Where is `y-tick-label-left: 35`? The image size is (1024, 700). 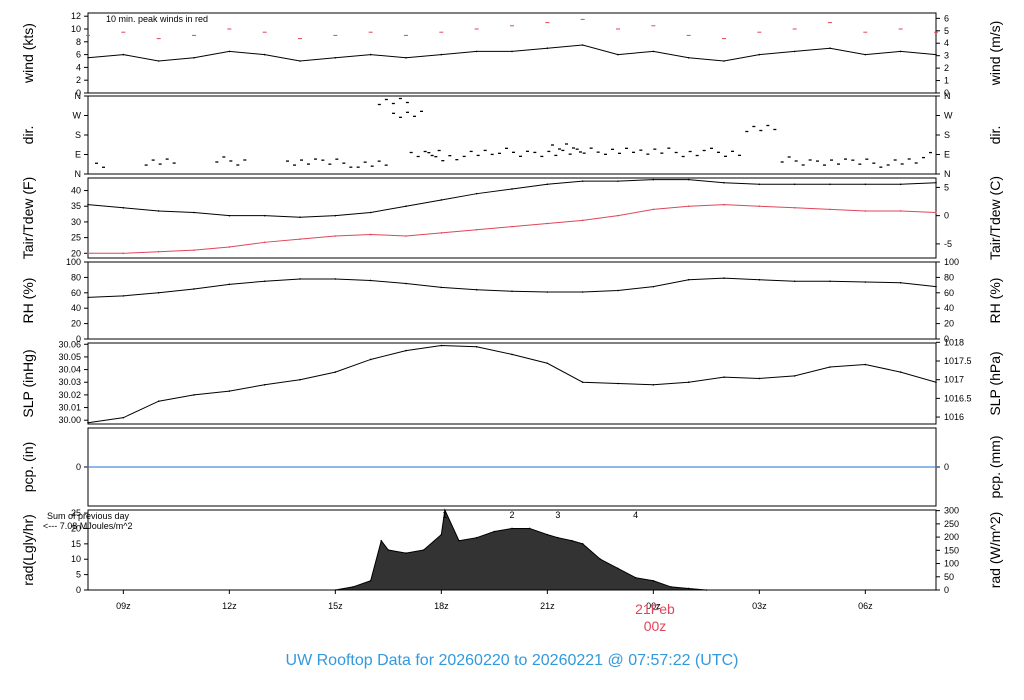 y-tick-label-left: 35 is located at coordinates (76, 206).